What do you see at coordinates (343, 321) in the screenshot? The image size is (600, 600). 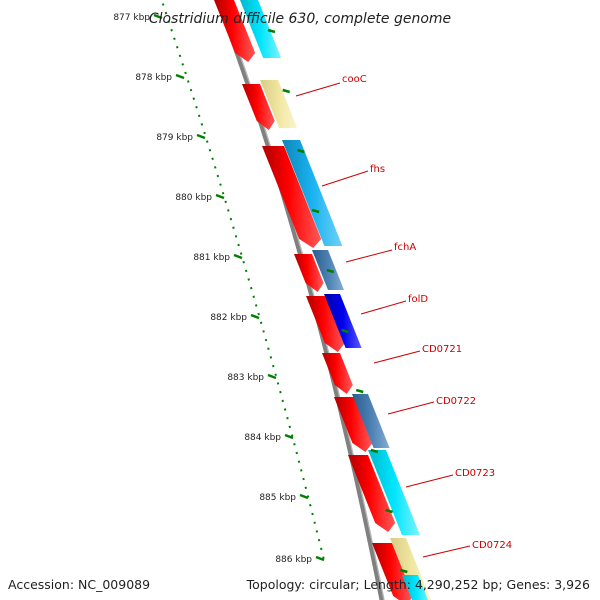 I see `cds-blue` at bounding box center [343, 321].